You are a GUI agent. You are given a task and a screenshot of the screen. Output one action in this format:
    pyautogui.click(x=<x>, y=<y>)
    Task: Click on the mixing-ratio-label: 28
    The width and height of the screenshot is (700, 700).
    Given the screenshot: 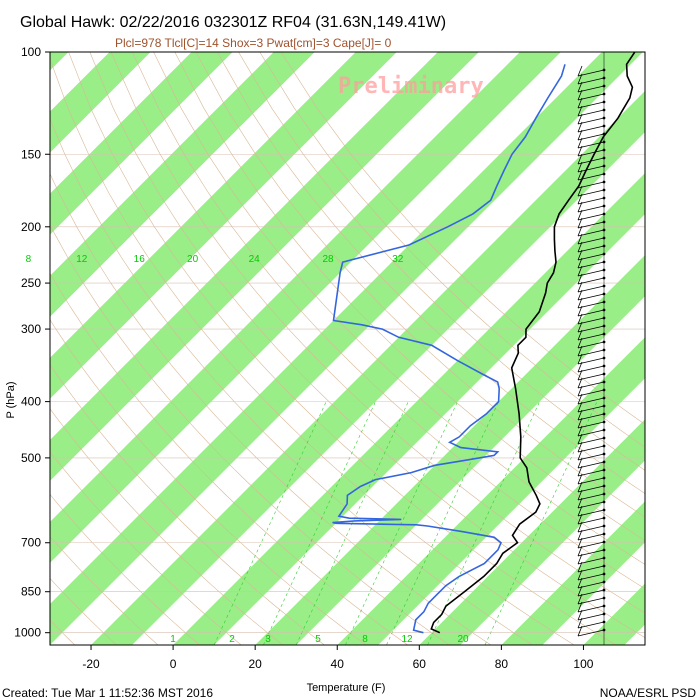 What is the action you would take?
    pyautogui.click(x=328, y=259)
    